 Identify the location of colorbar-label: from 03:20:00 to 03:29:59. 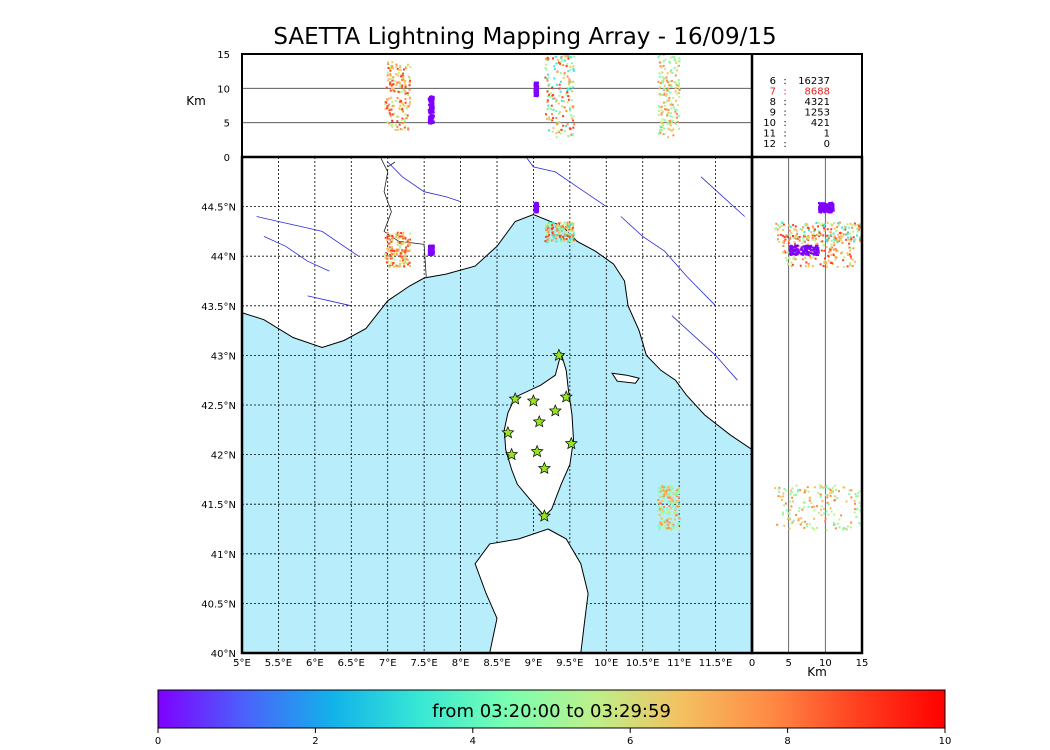
(551, 711).